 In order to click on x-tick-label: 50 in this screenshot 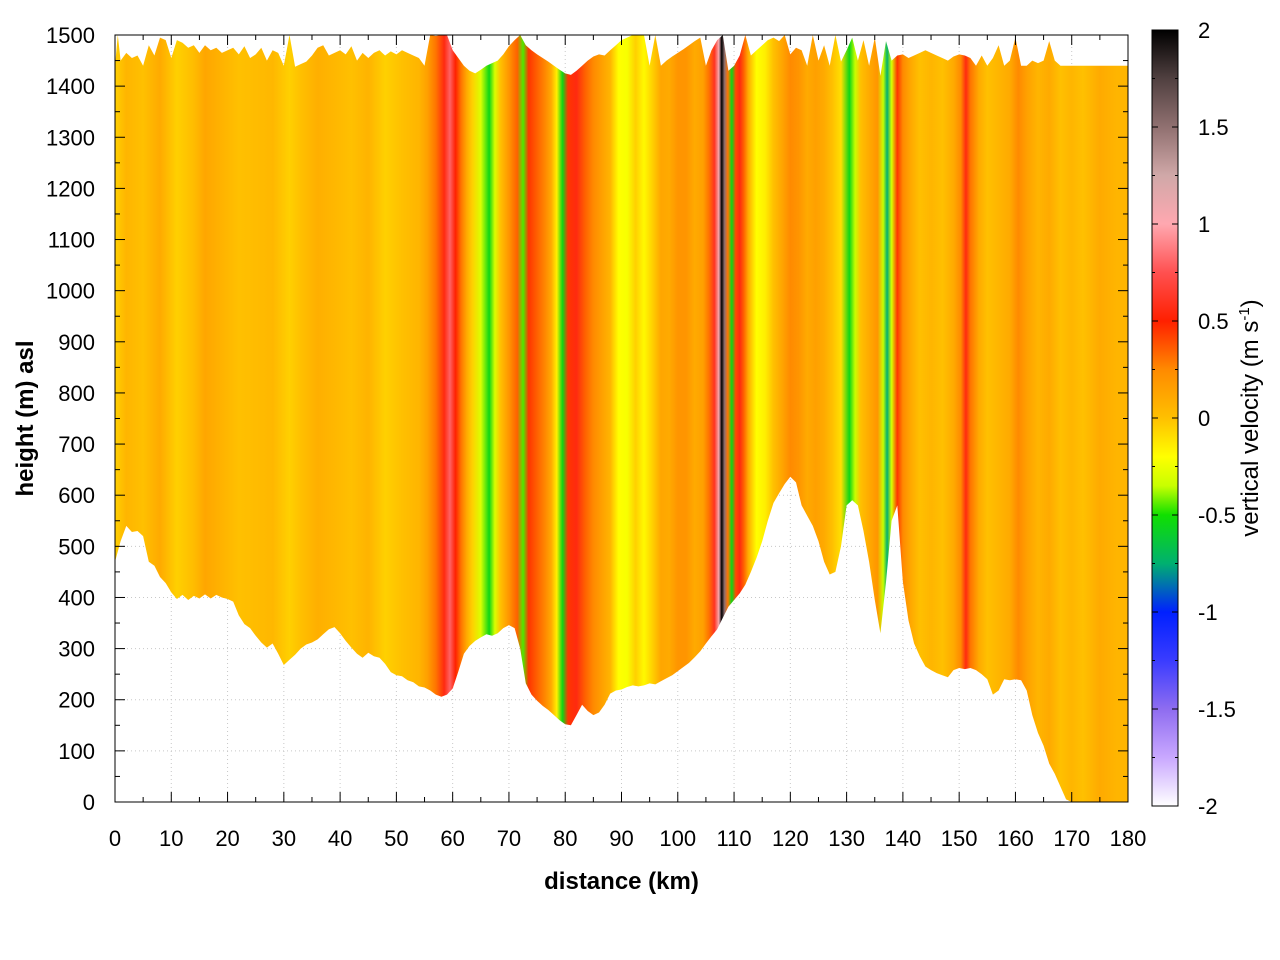, I will do `click(396, 838)`.